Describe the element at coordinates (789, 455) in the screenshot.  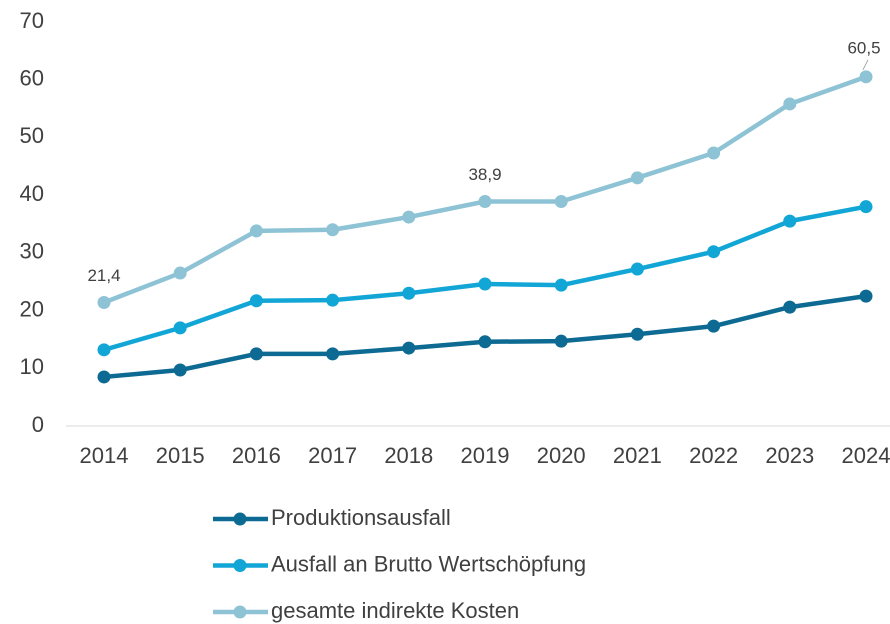
I see `x-tick-label: 2023` at that location.